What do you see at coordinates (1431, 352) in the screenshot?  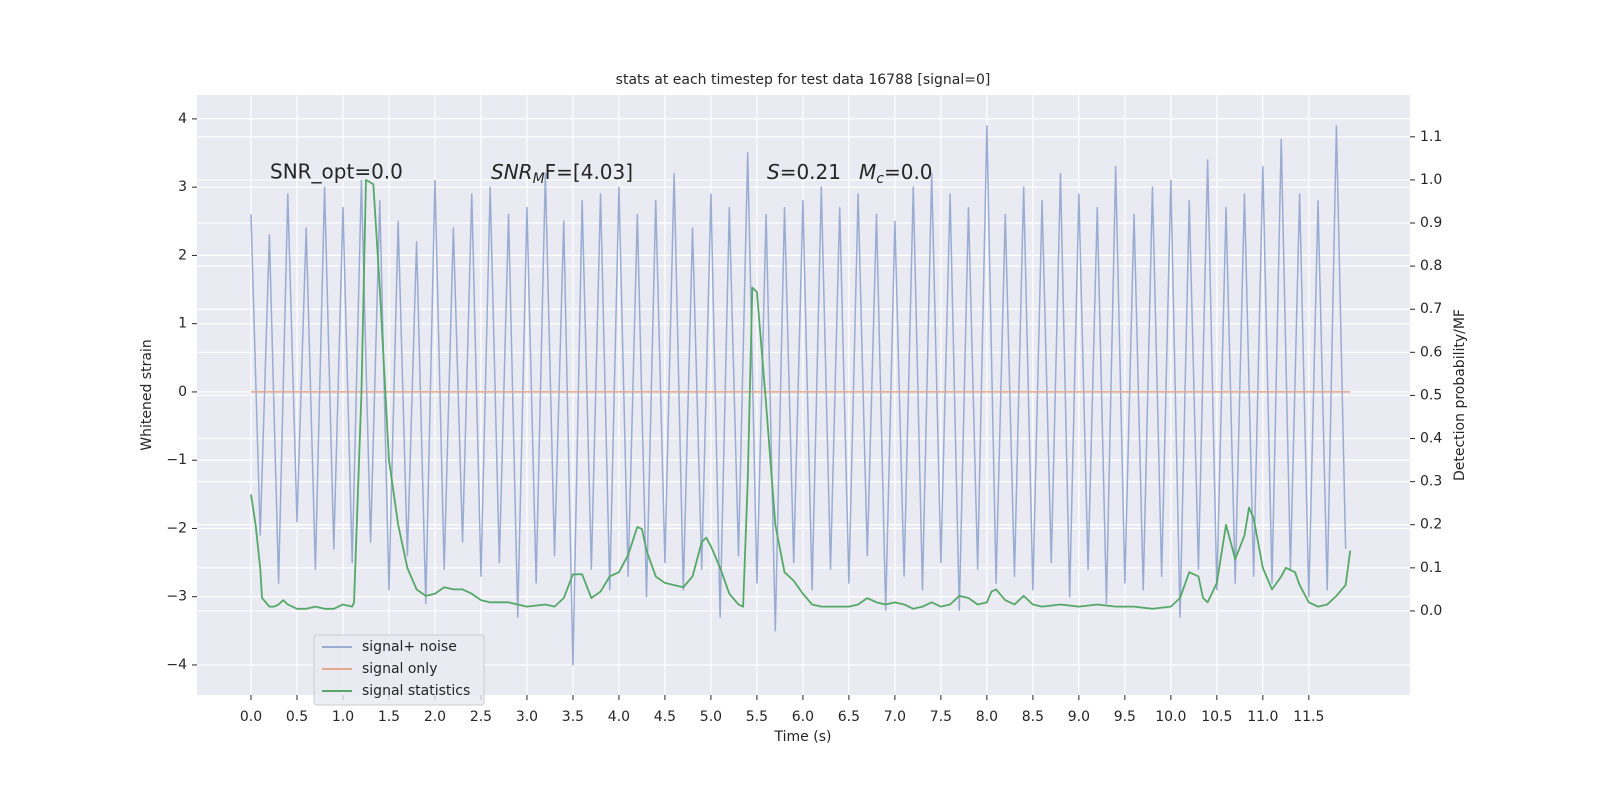 I see `y2-tick-label: 0.6` at bounding box center [1431, 352].